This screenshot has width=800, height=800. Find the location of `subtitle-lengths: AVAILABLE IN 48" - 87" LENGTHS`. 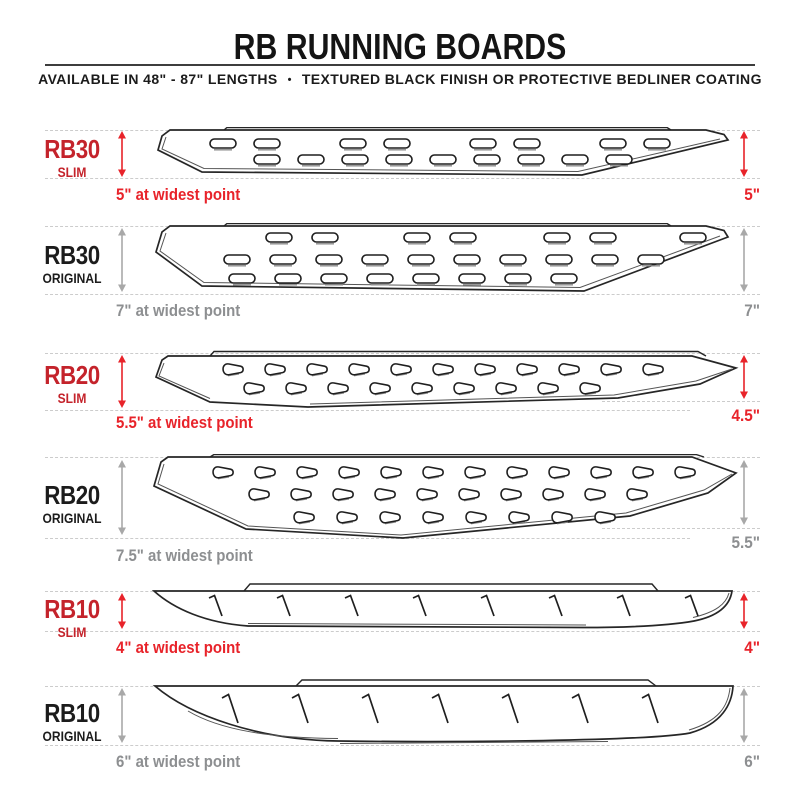

subtitle-lengths: AVAILABLE IN 48" - 87" LENGTHS is located at coordinates (158, 79).